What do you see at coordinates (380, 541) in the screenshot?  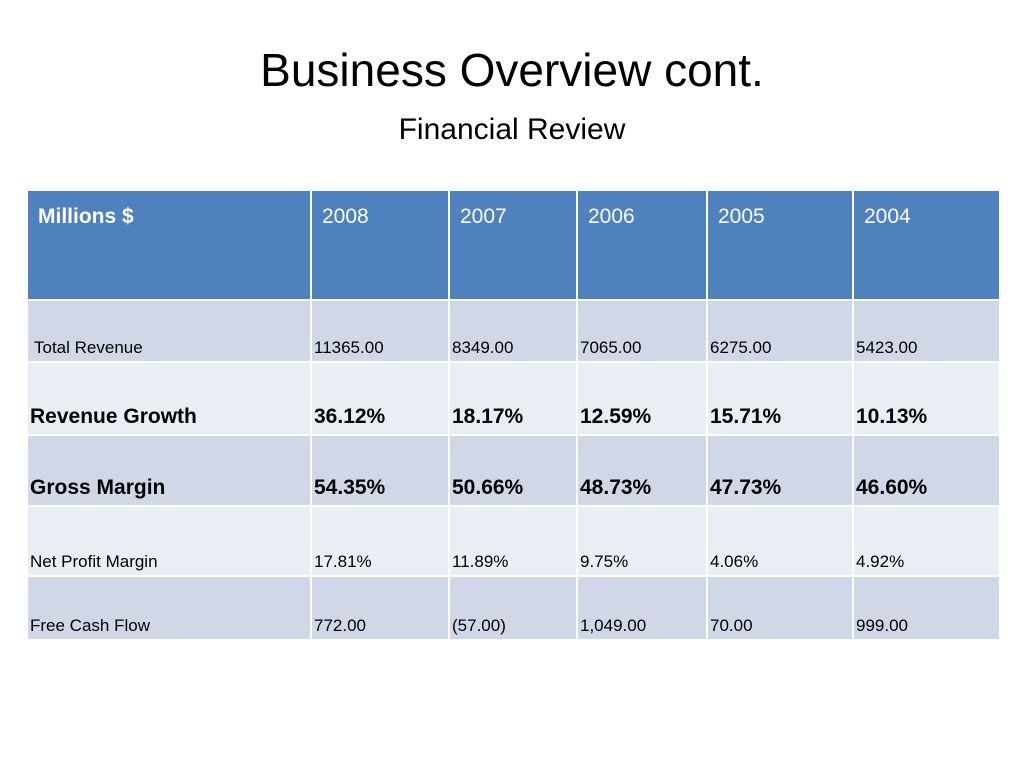 I see `table-cell: 17.81%` at bounding box center [380, 541].